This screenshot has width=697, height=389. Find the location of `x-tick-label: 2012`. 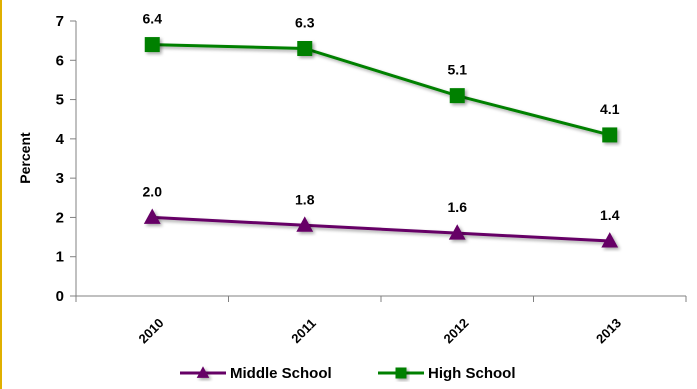

x-tick-label: 2012 is located at coordinates (456, 330).